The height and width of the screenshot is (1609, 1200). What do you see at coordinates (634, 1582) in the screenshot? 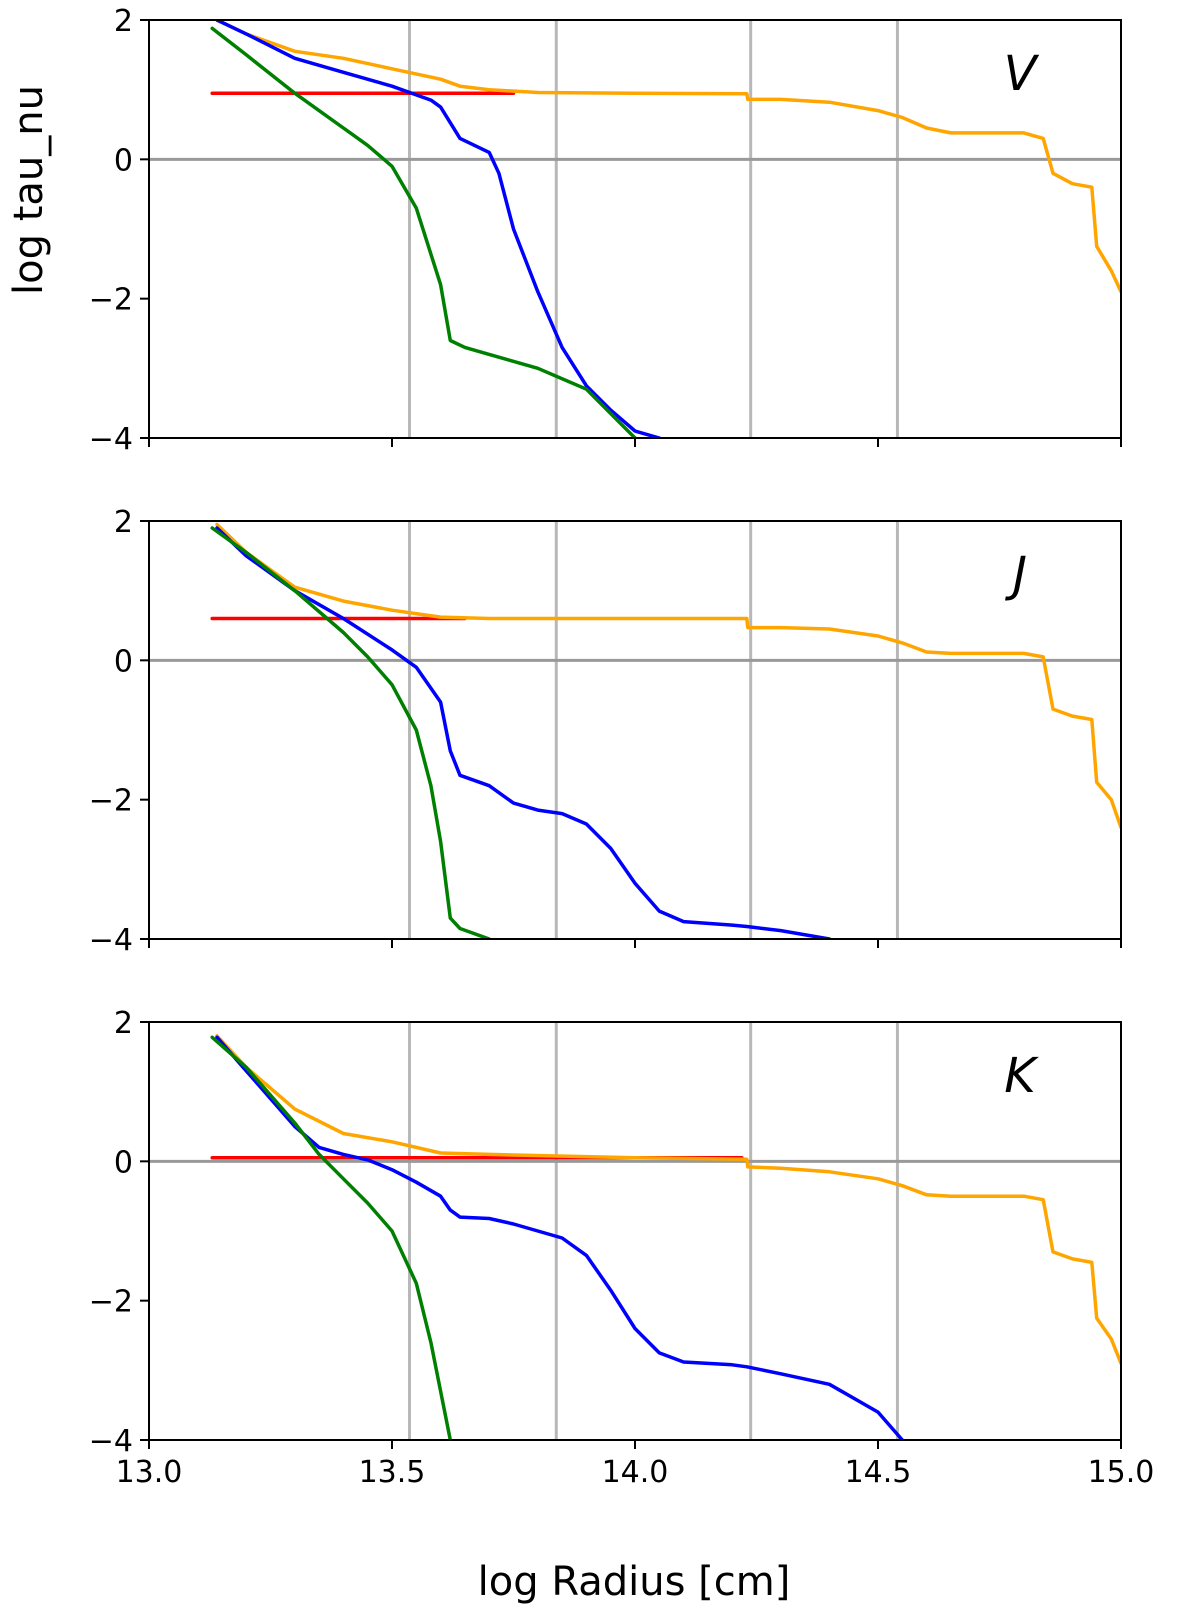
I see `x-axis-label: log Radius [cm]` at bounding box center [634, 1582].